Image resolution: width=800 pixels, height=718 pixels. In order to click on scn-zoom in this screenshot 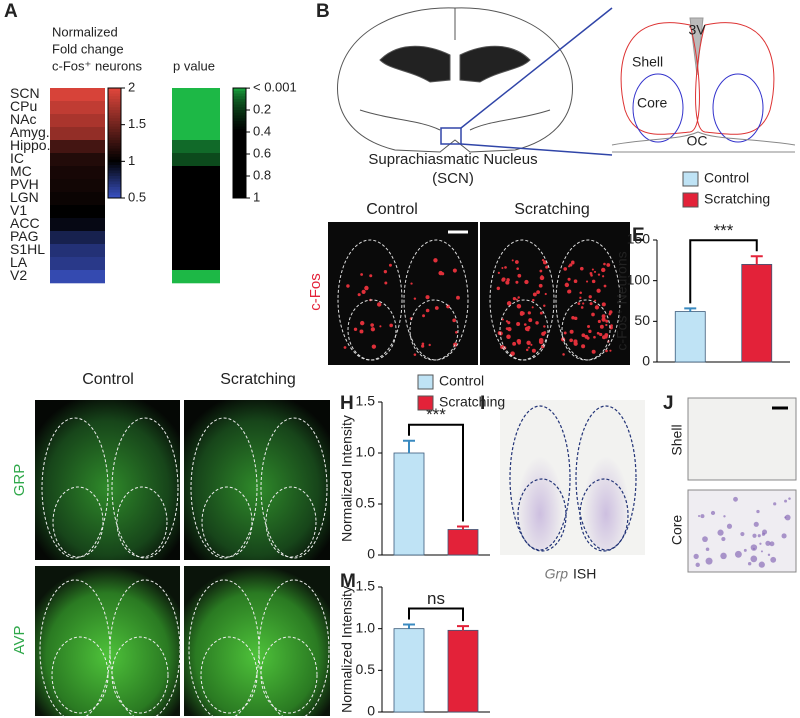, I will do `click(703, 85)`.